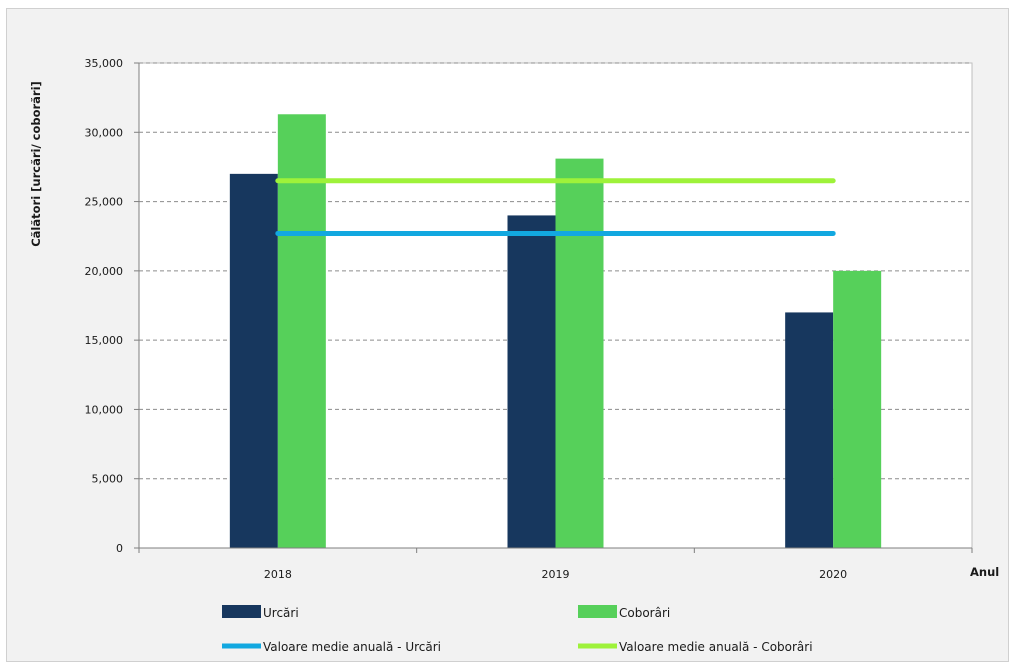 The height and width of the screenshot is (666, 1013). I want to click on y-tick-label: 15,000, so click(104, 340).